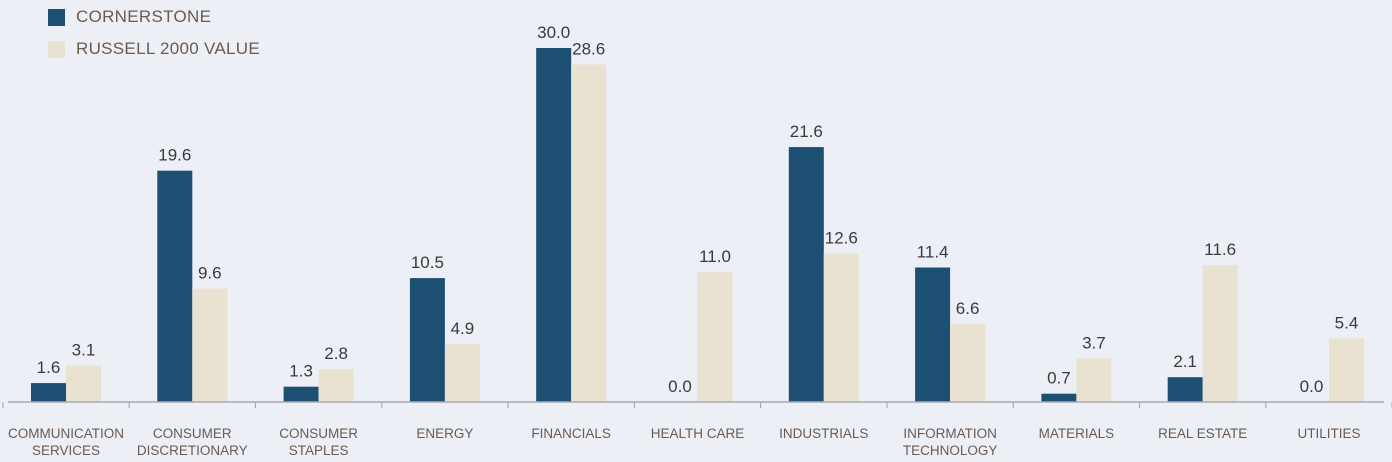 This screenshot has width=1392, height=462. I want to click on legend: CORNERSTONE RUSSELL 2000 VALUE, so click(154, 38).